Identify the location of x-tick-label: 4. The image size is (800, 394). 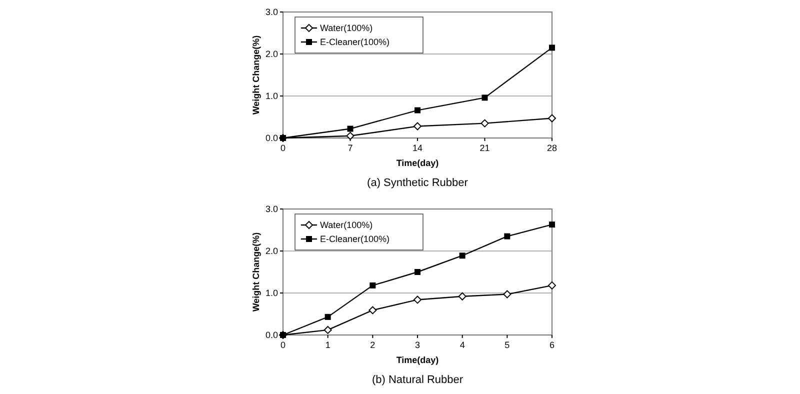
(462, 345).